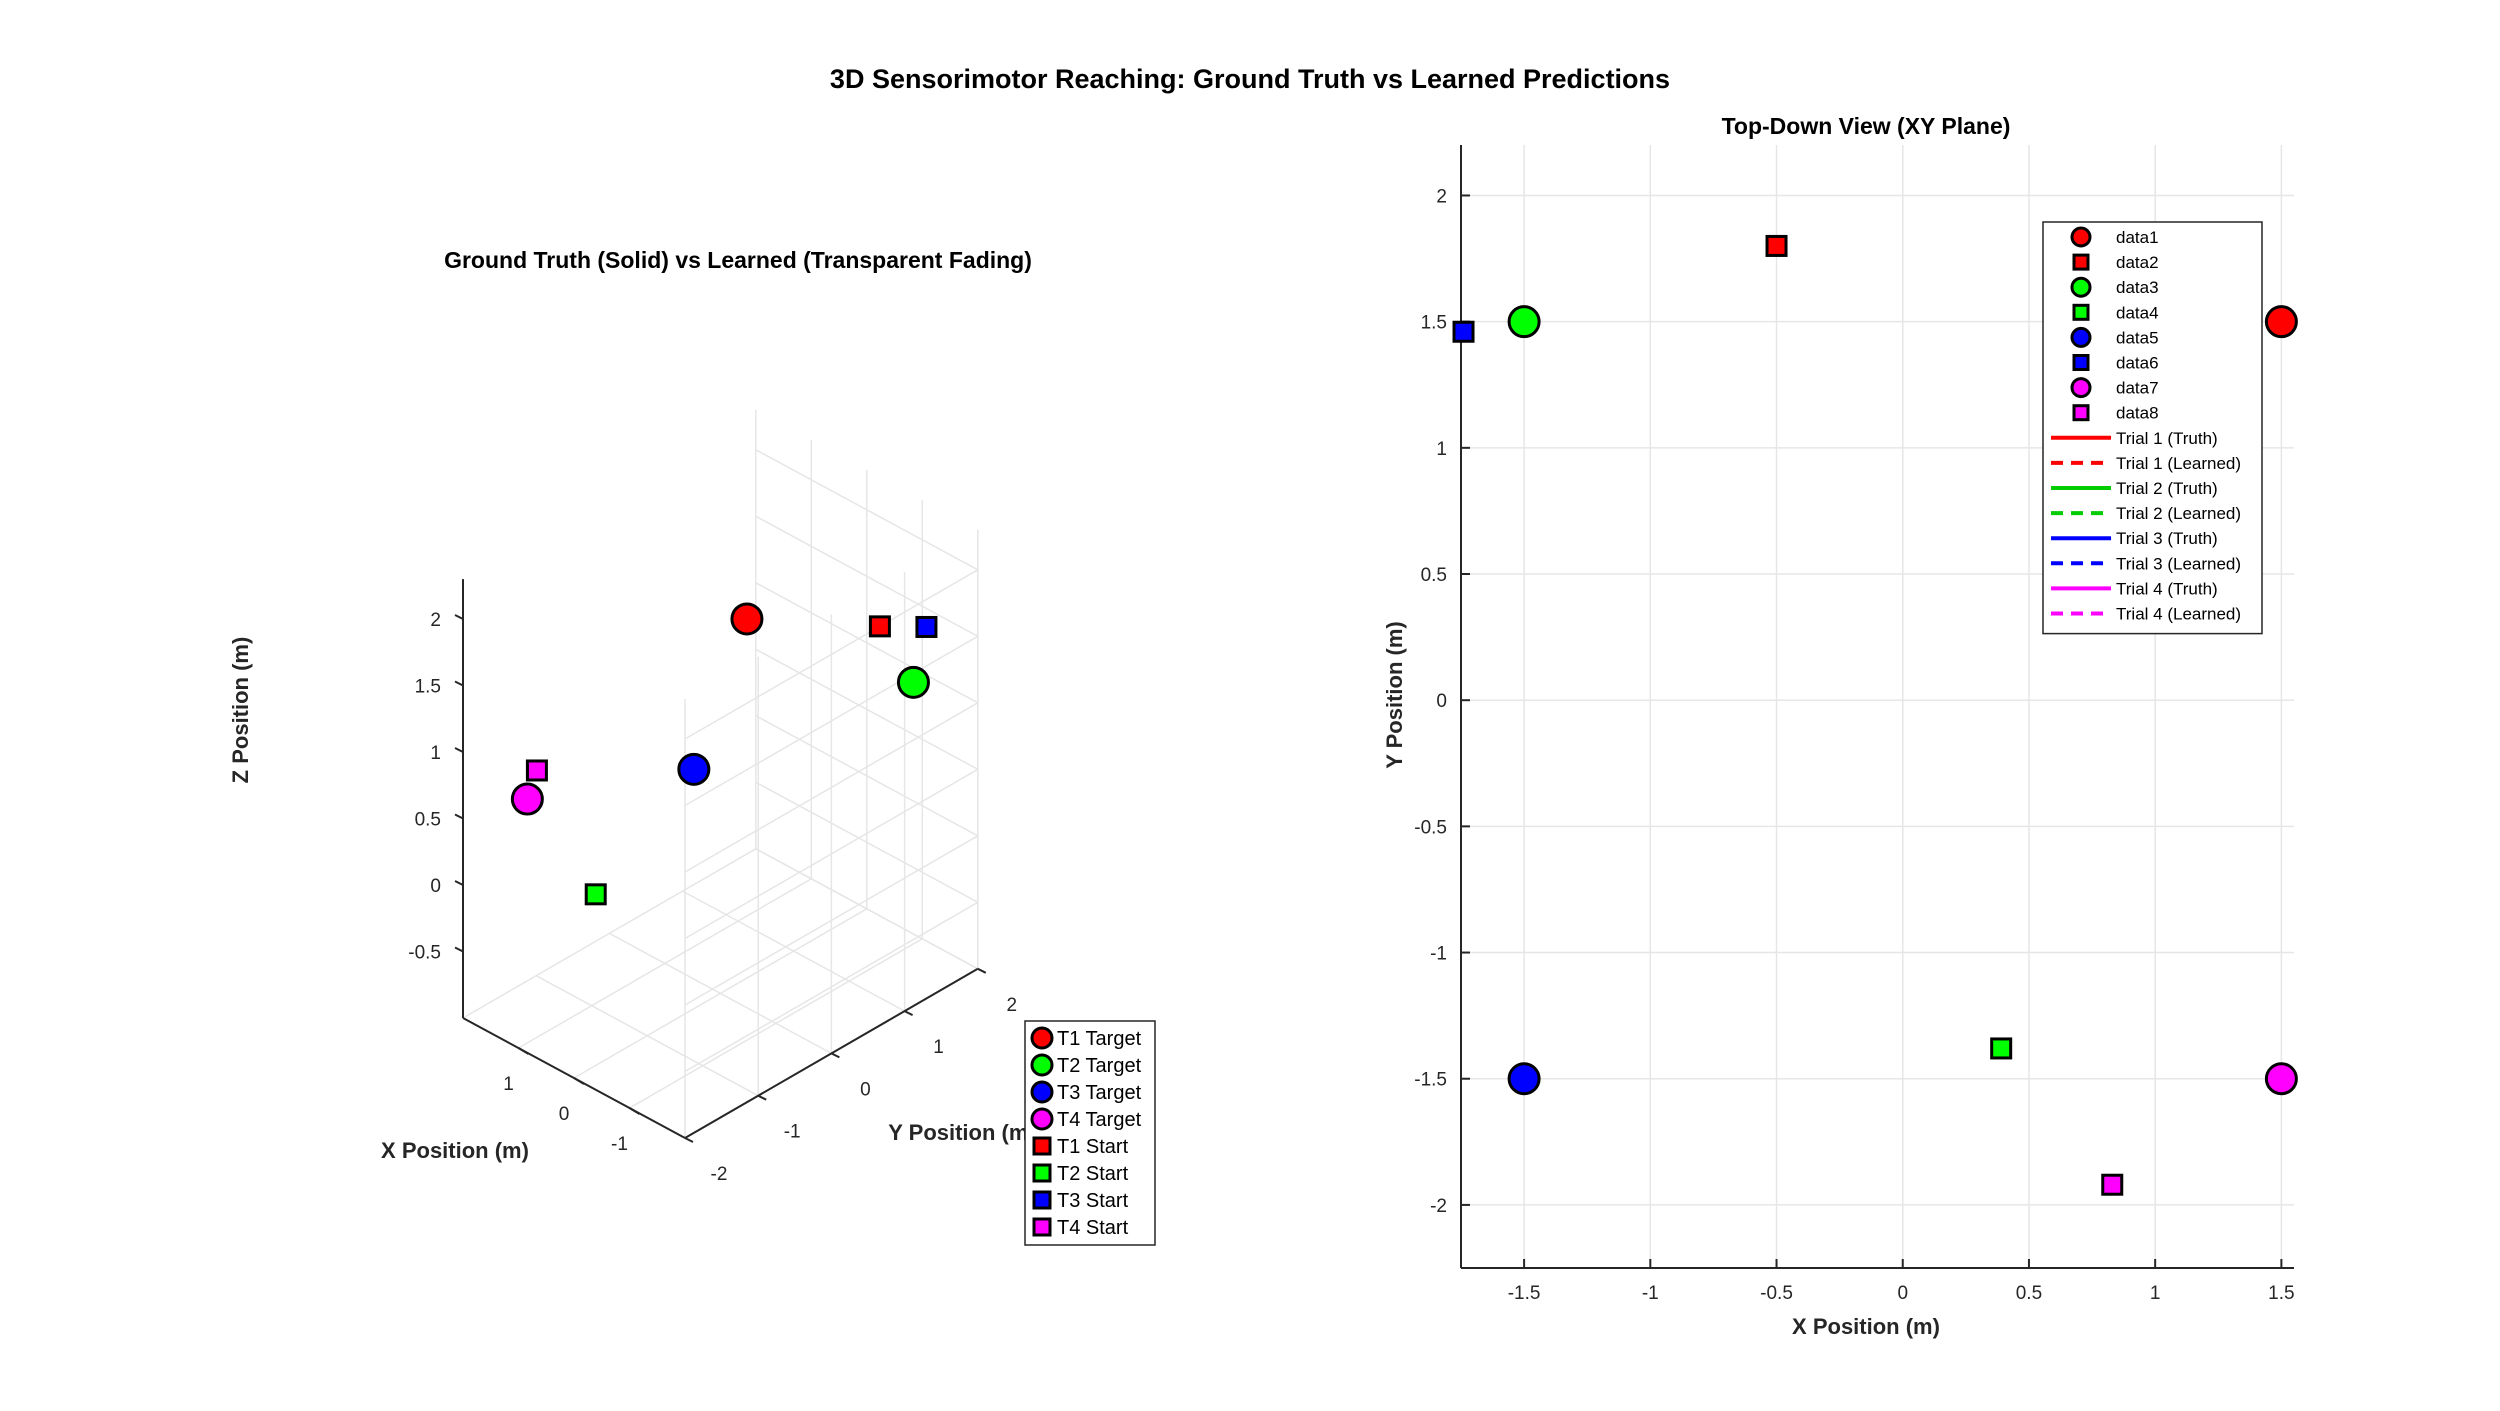 This screenshot has width=2500, height=1411. I want to click on axes-3d-xlabel: X Position (m), so click(455, 1150).